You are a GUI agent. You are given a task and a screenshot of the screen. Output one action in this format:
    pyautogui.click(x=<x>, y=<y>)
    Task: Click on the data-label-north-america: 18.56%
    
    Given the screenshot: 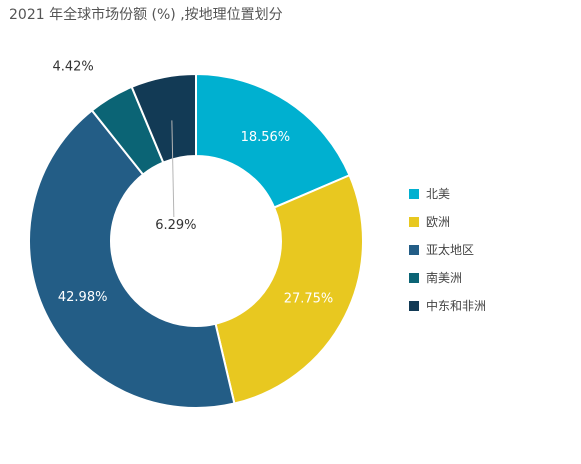 What is the action you would take?
    pyautogui.click(x=266, y=137)
    